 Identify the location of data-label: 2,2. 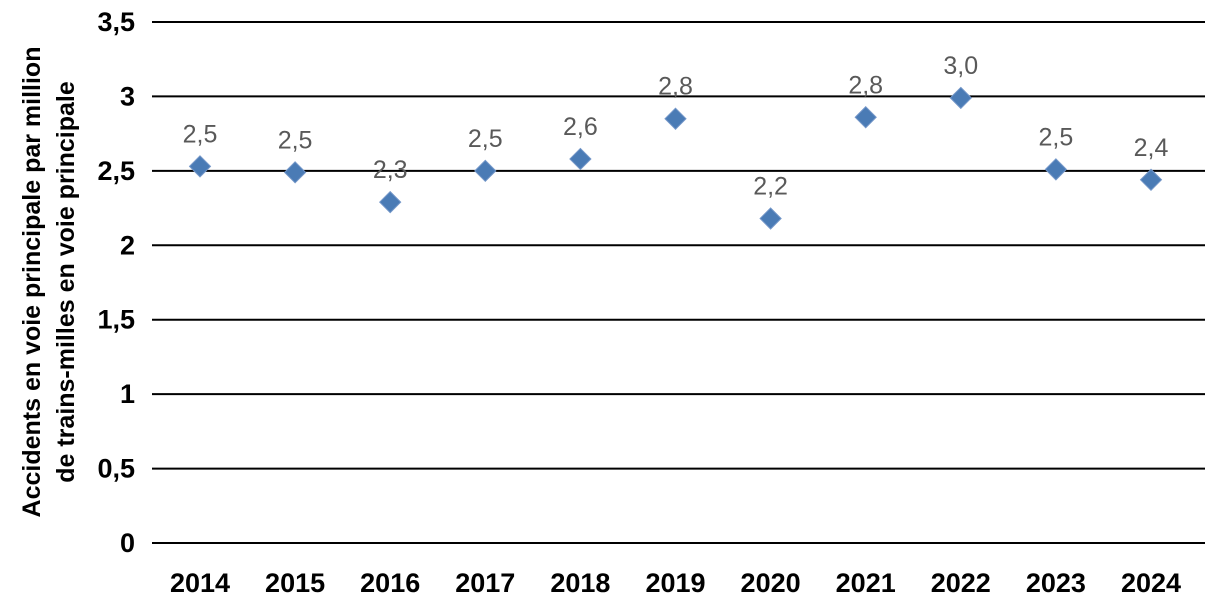
(770, 186).